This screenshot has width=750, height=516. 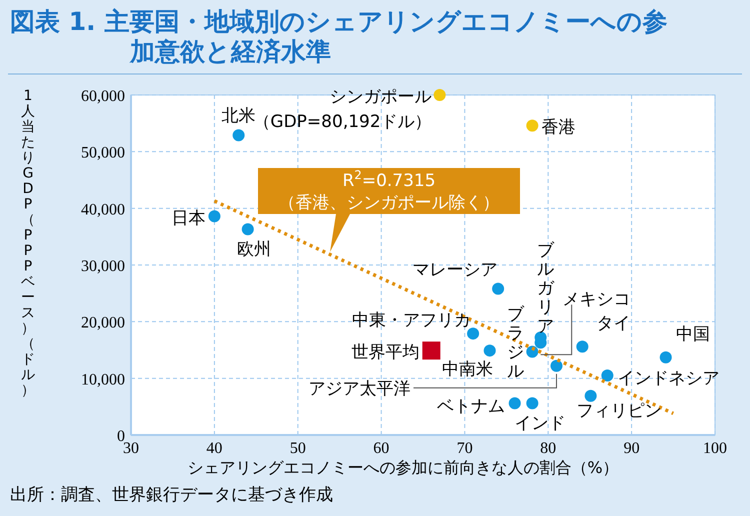 What do you see at coordinates (389, 190) in the screenshot?
I see `annotation: R$^{2}$=0.7315 （香港、シンガポール除く）` at bounding box center [389, 190].